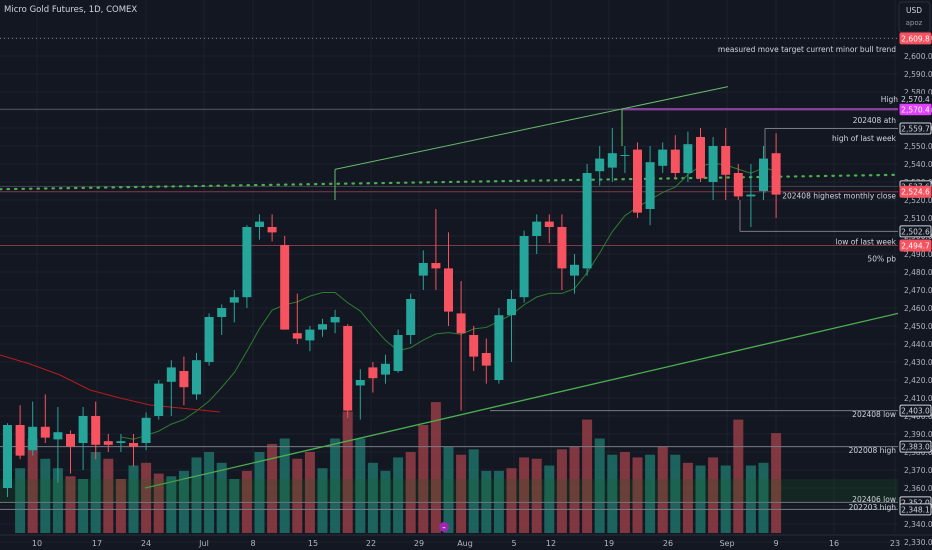 Image resolution: width=932 pixels, height=550 pixels. I want to click on annotation-text: 50% pb, so click(881, 259).